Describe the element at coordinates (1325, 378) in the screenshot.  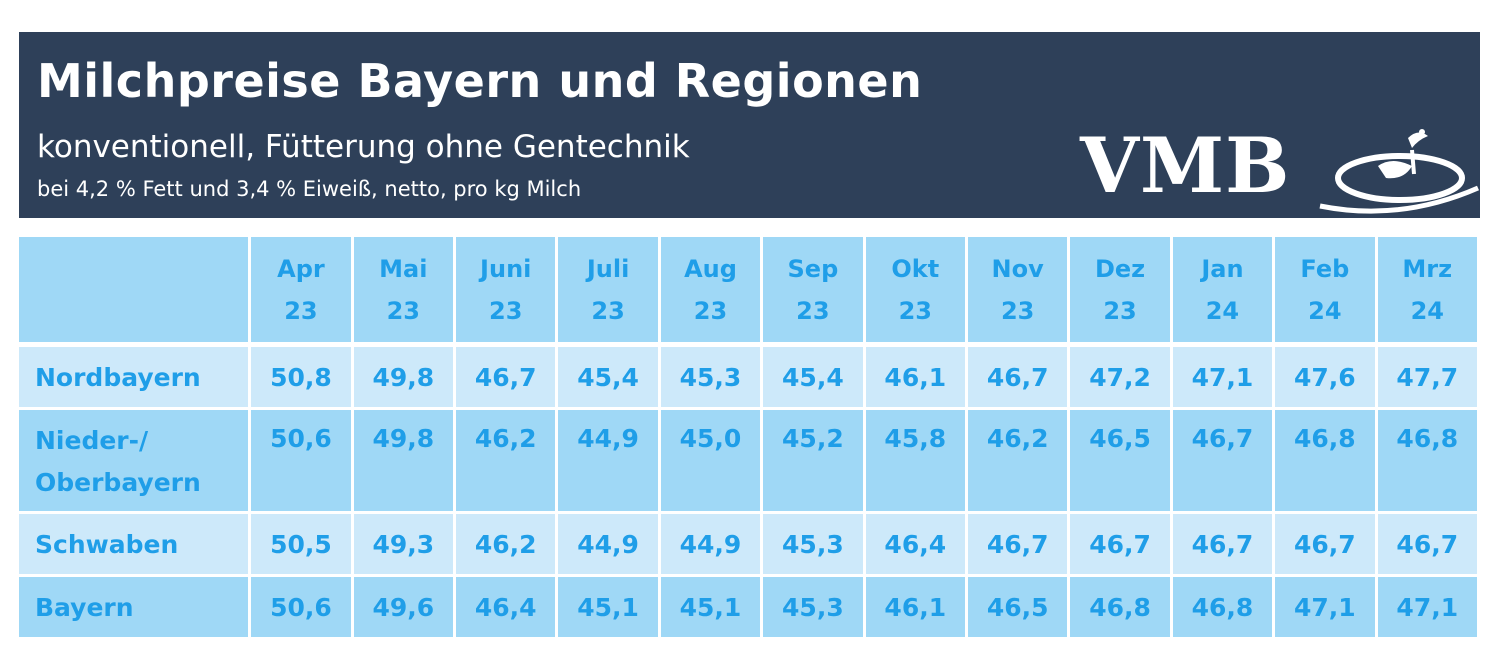
I see `price-cell: 47,6` at that location.